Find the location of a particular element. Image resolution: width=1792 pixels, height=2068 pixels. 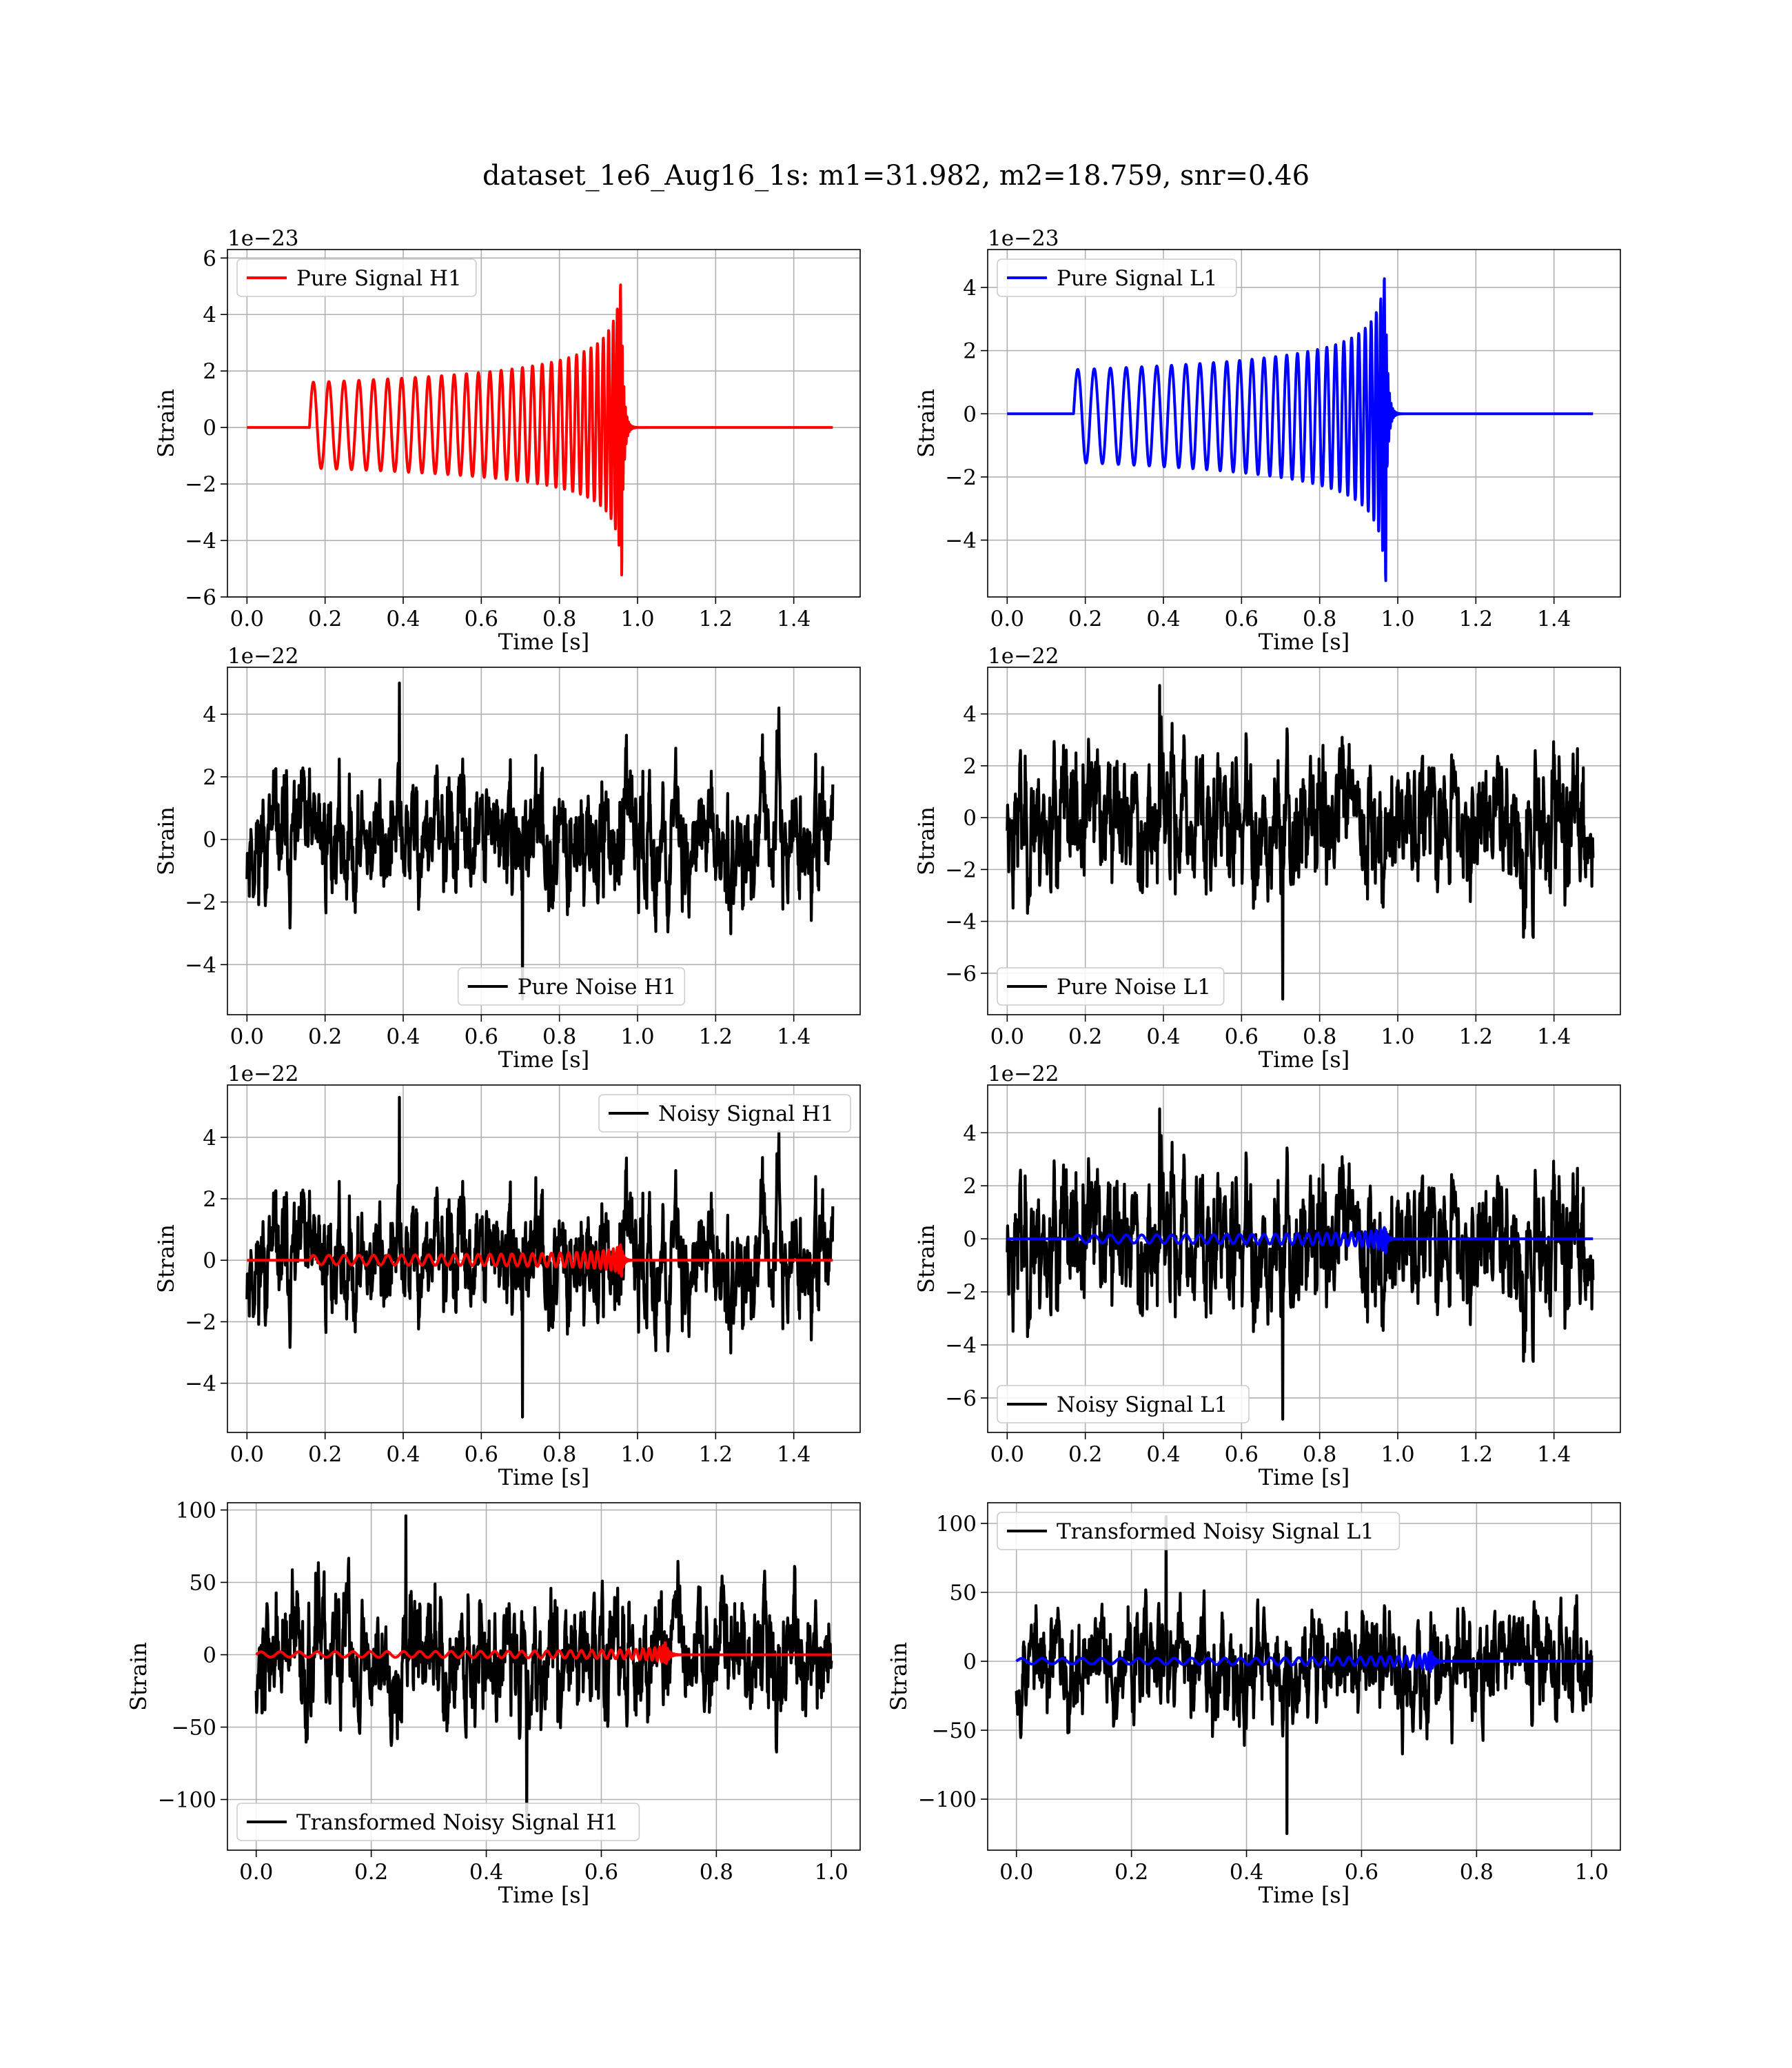

signal-overlay-transformed-h1 is located at coordinates (544, 1653).